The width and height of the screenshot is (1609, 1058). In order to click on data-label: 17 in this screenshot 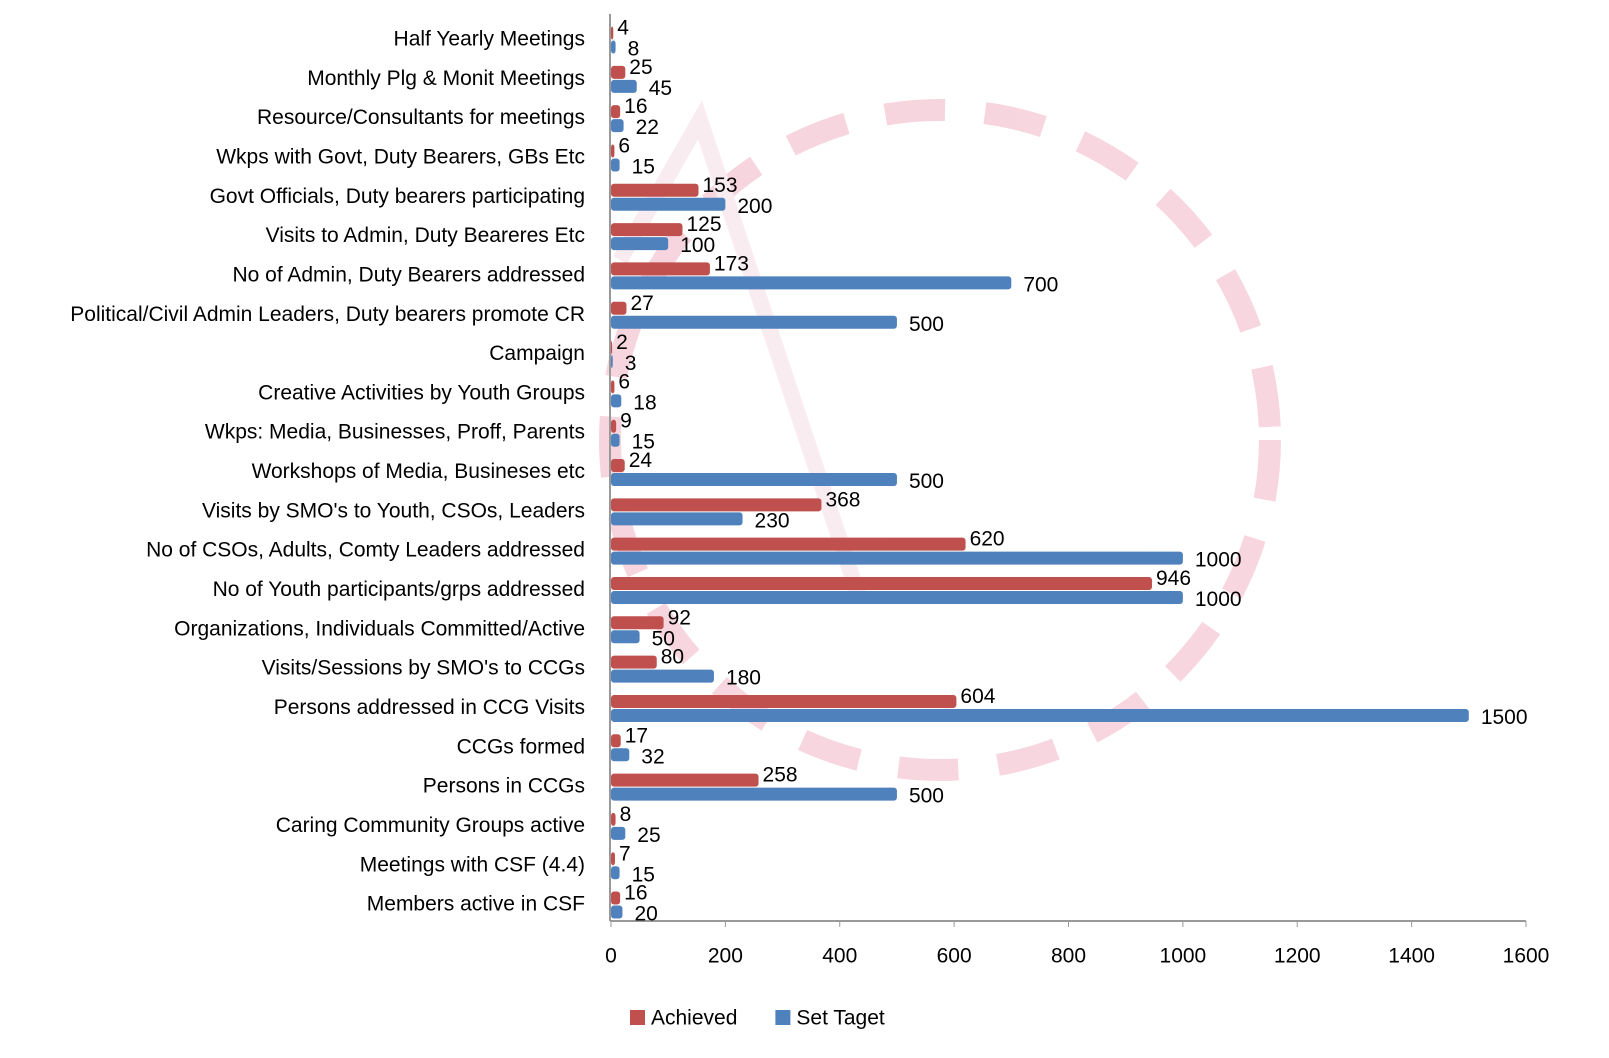, I will do `click(636, 735)`.